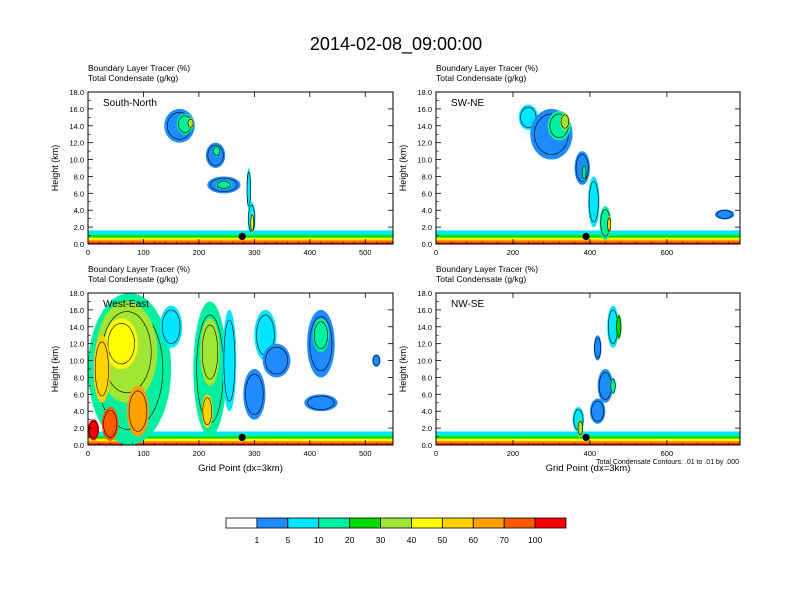  Describe the element at coordinates (79, 193) in the screenshot. I see `y-tick-label: 6.0` at that location.